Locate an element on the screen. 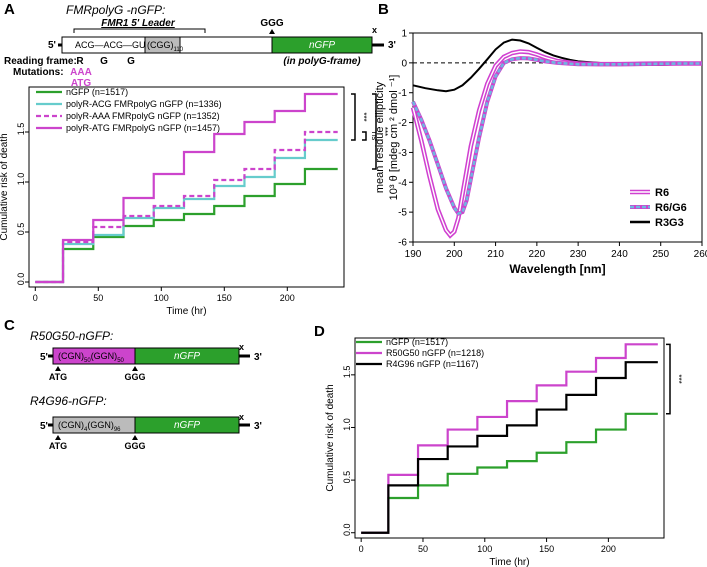 The image size is (707, 567). three-prime-a: 3' is located at coordinates (392, 45).